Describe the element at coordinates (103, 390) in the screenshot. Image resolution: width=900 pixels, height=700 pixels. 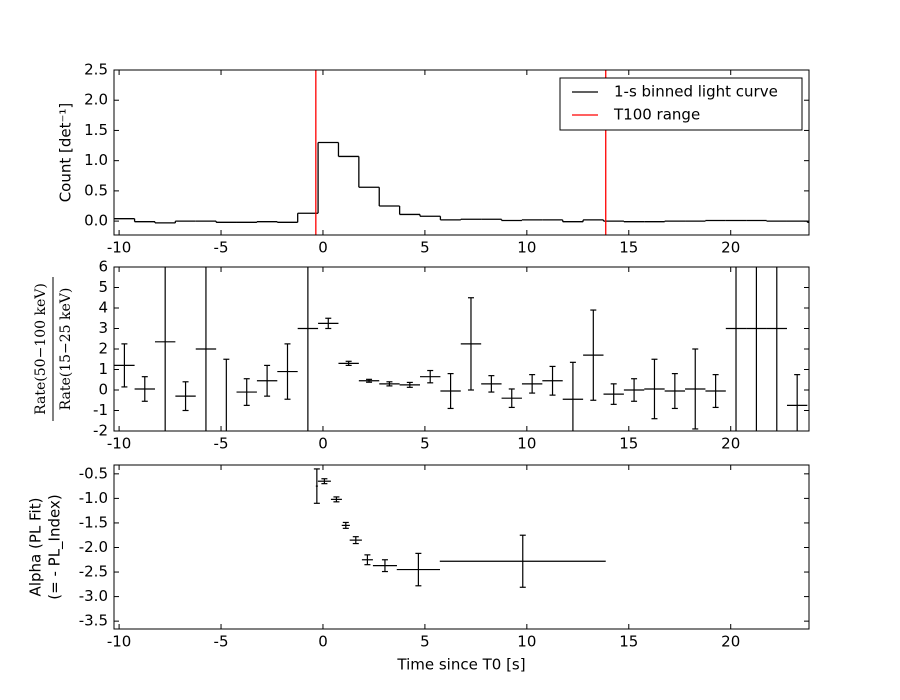
I see `y-tick-label: 0` at that location.